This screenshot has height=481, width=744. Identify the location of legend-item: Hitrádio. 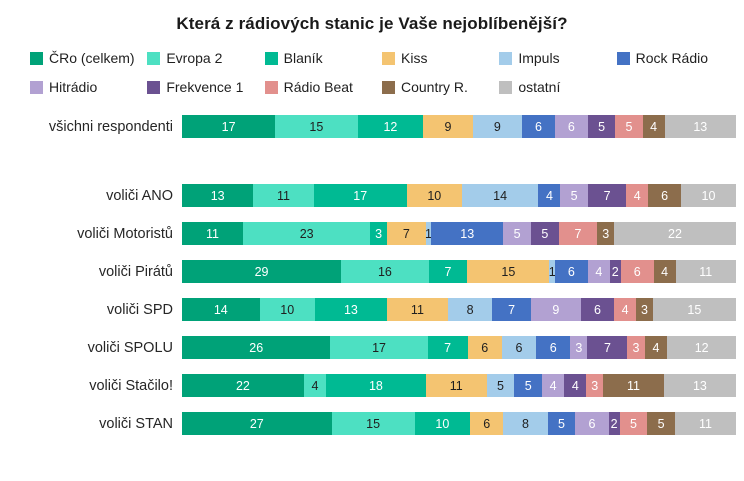
(88, 87).